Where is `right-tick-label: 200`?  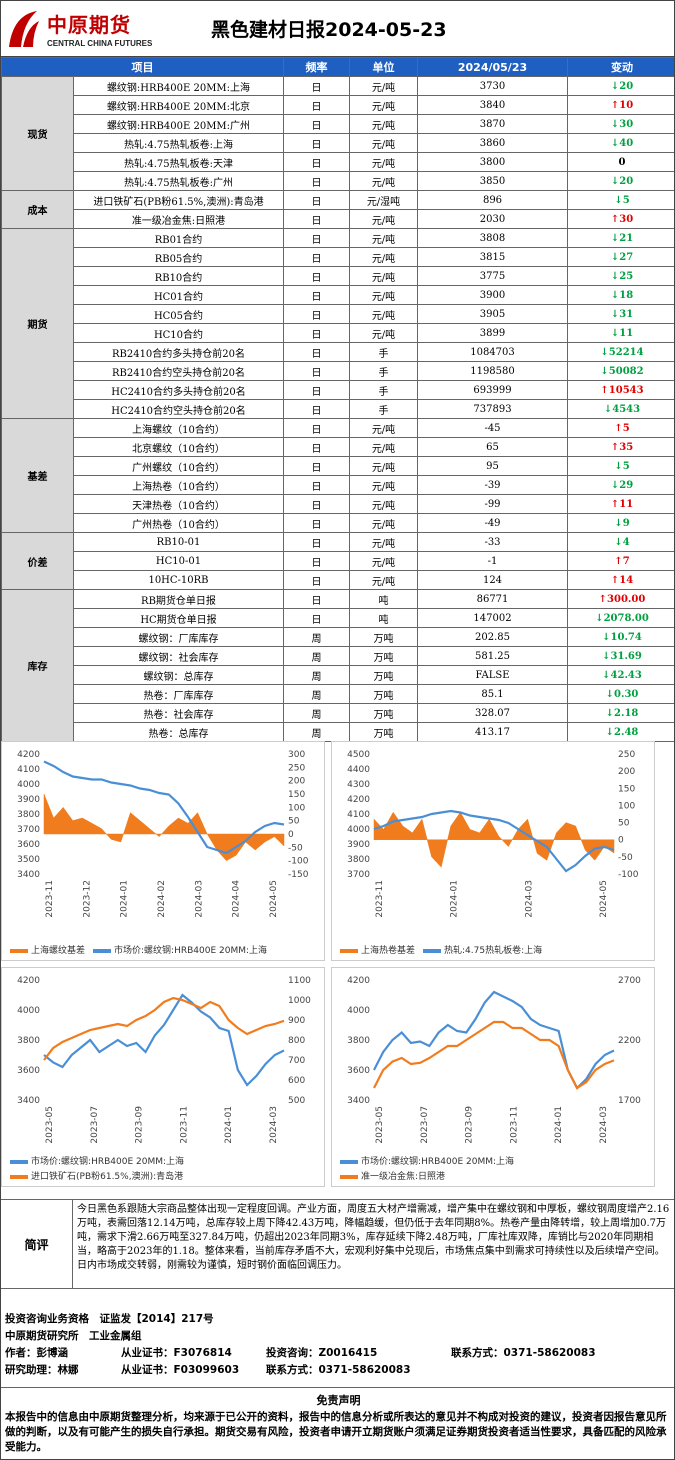
right-tick-label: 200 is located at coordinates (626, 772).